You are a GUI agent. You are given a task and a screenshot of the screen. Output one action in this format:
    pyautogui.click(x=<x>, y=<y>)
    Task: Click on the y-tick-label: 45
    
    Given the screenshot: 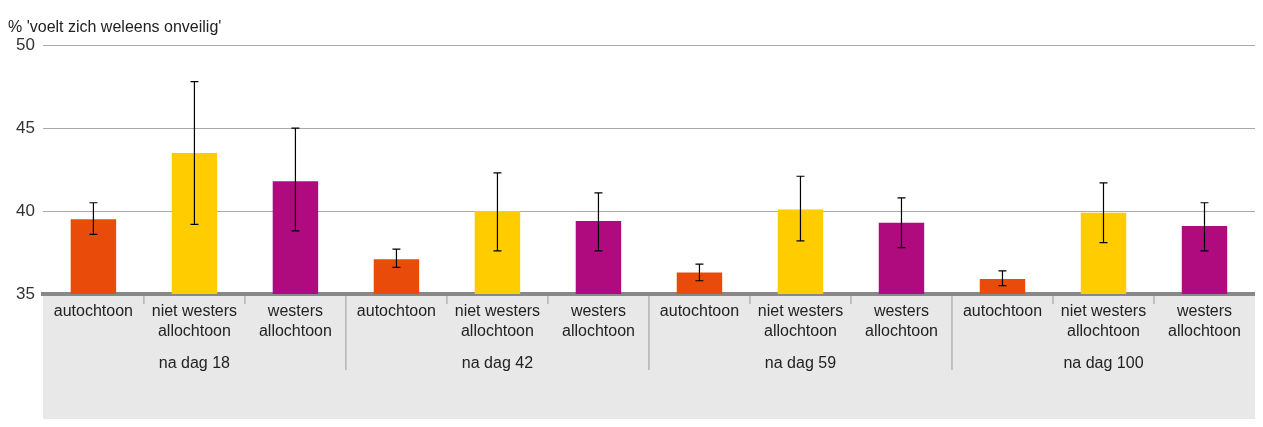 What is the action you would take?
    pyautogui.click(x=25, y=127)
    